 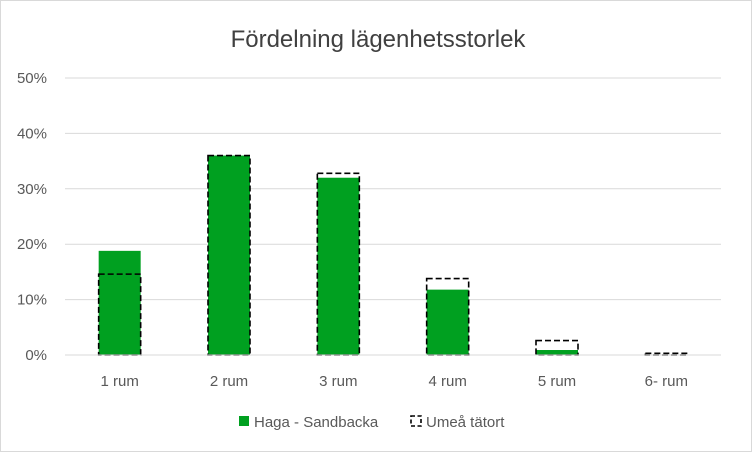 I want to click on y-tick-label: 50%, so click(x=32, y=78).